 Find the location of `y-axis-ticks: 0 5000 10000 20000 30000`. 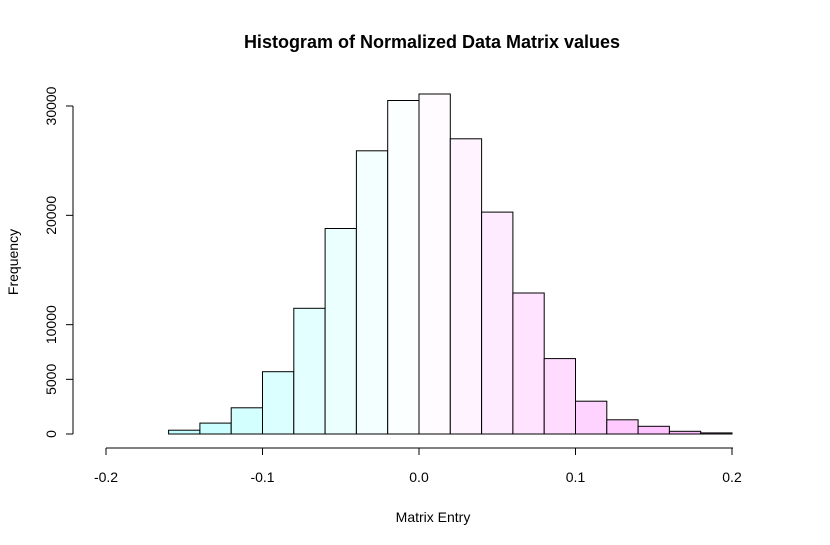

y-axis-ticks: 0 5000 10000 20000 30000 is located at coordinates (58, 262).